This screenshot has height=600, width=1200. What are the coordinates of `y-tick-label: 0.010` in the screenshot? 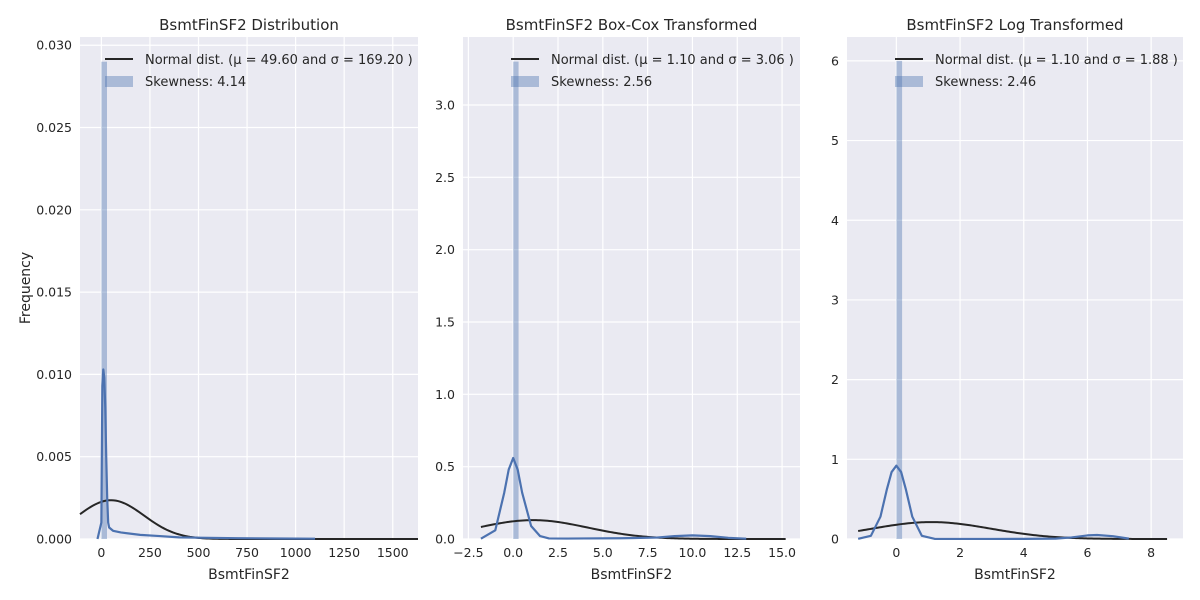 It's located at (54, 374).